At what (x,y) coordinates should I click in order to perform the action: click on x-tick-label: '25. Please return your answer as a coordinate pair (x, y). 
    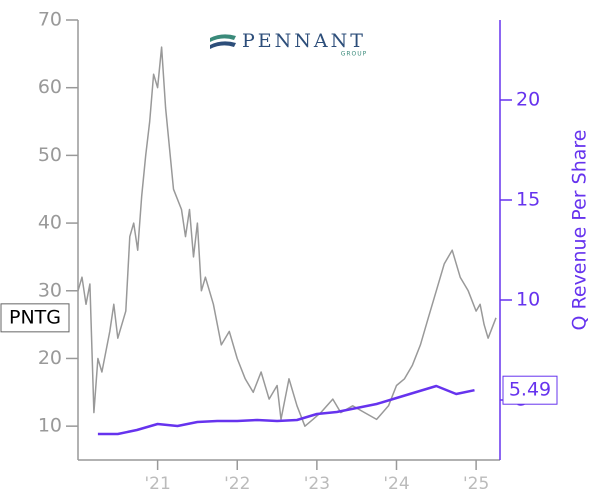
    Looking at the image, I should click on (476, 484).